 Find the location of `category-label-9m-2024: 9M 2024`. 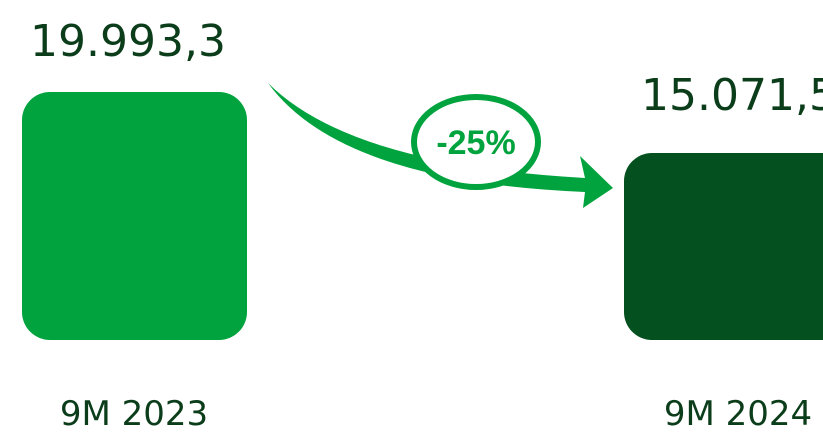

category-label-9m-2024: 9M 2024 is located at coordinates (738, 414).